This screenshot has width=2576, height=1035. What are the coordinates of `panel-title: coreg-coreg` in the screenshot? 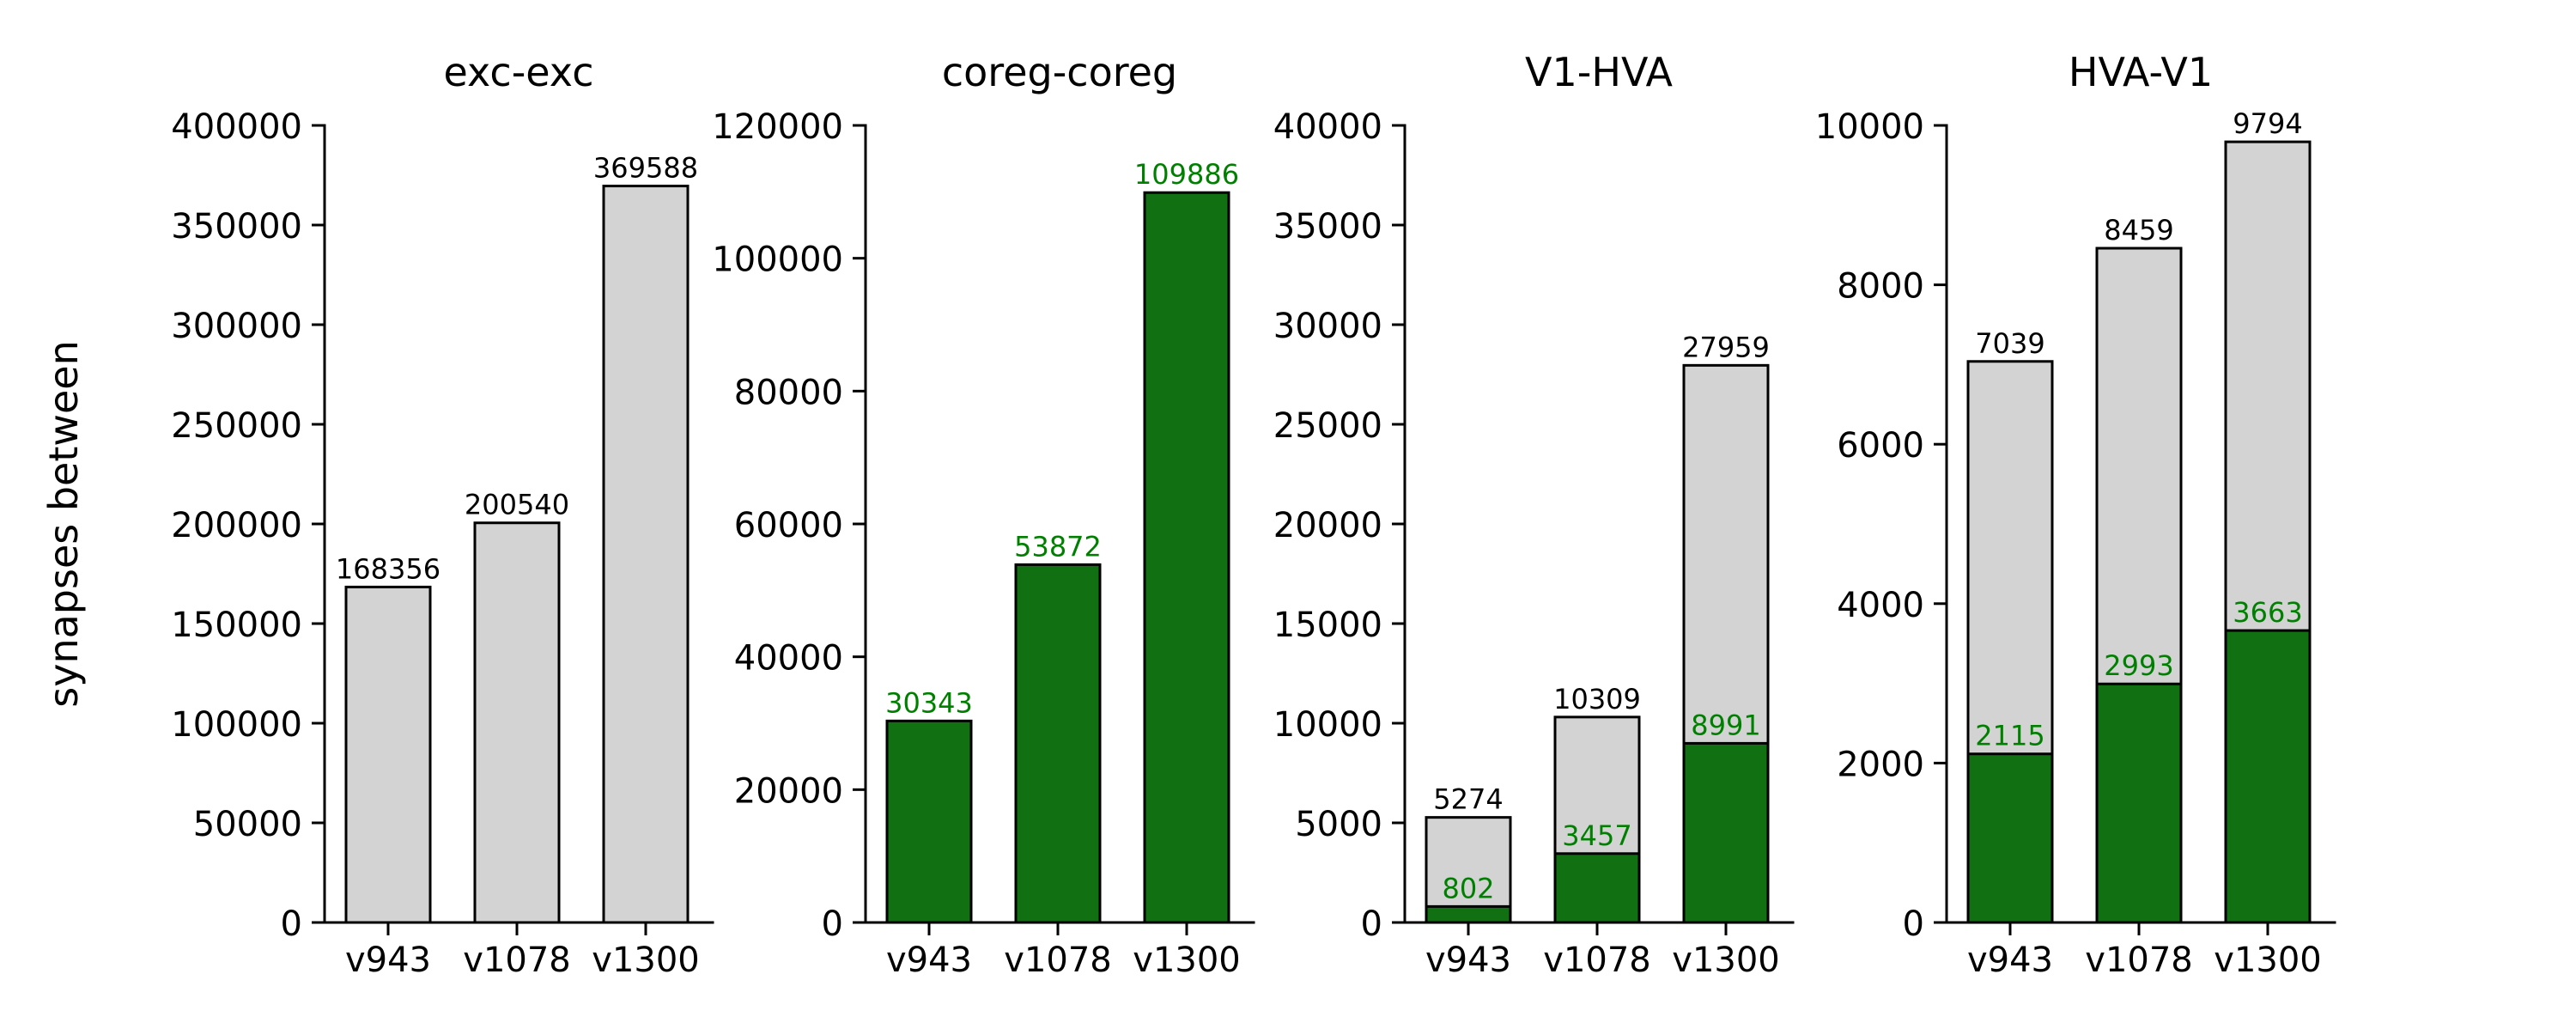 It's located at (1060, 72).